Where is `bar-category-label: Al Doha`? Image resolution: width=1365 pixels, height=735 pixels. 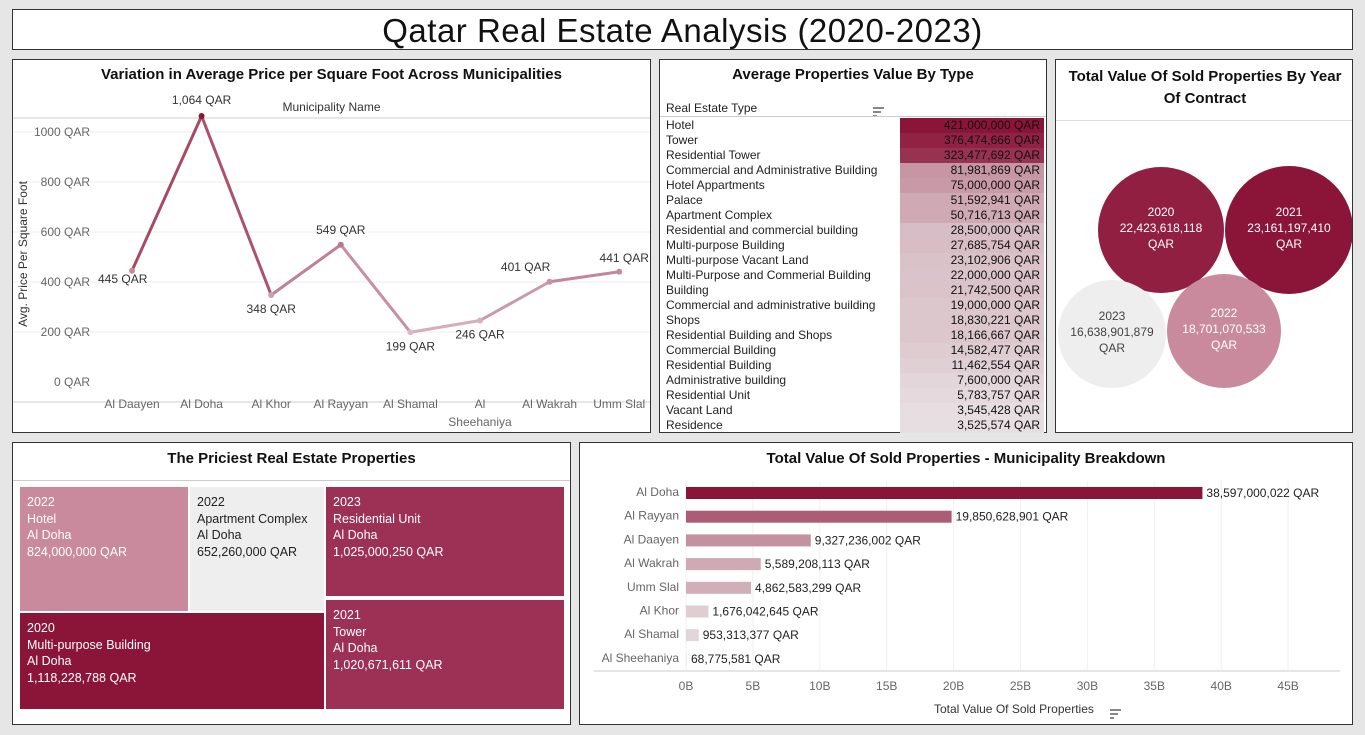 bar-category-label: Al Doha is located at coordinates (657, 492).